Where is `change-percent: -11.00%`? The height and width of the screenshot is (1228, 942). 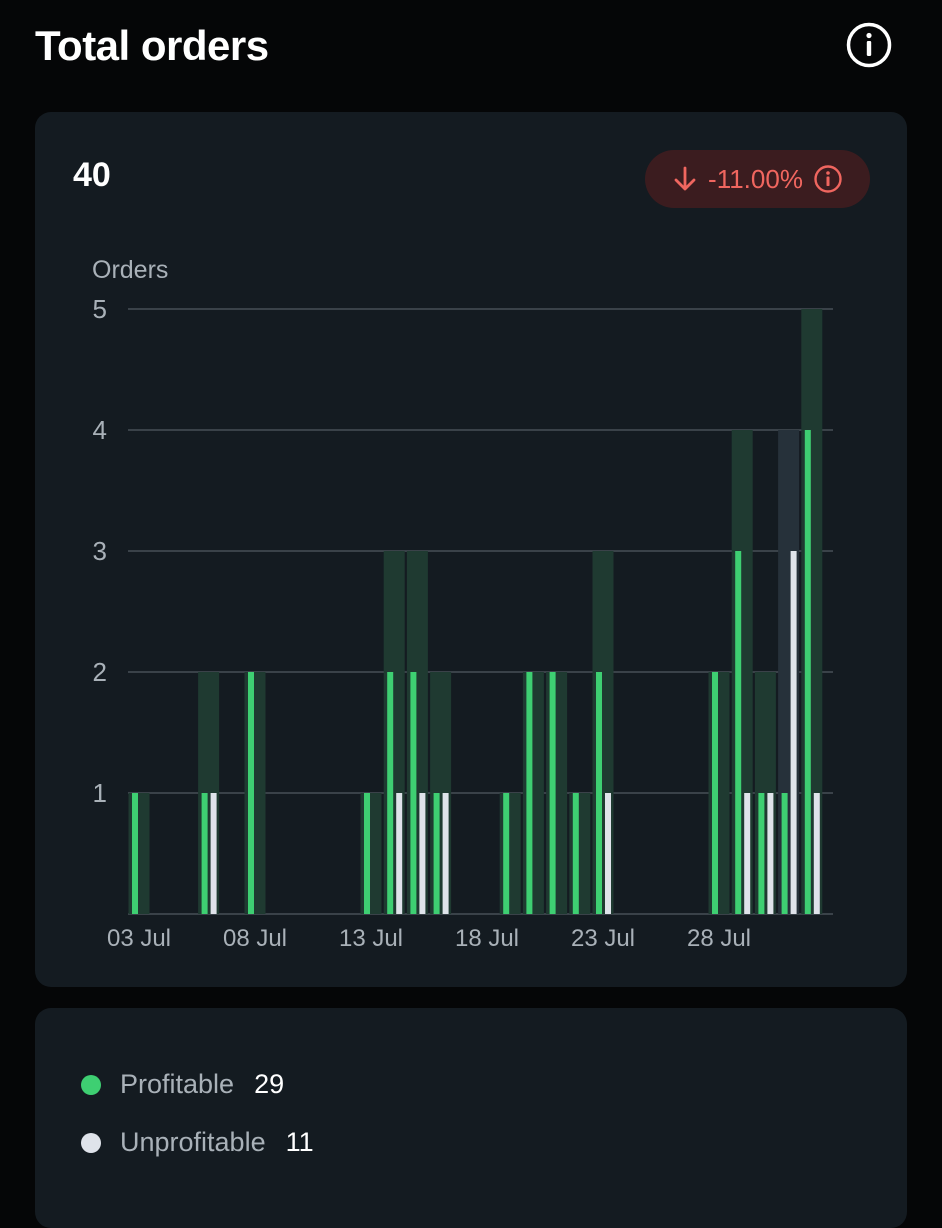
change-percent: -11.00% is located at coordinates (755, 178).